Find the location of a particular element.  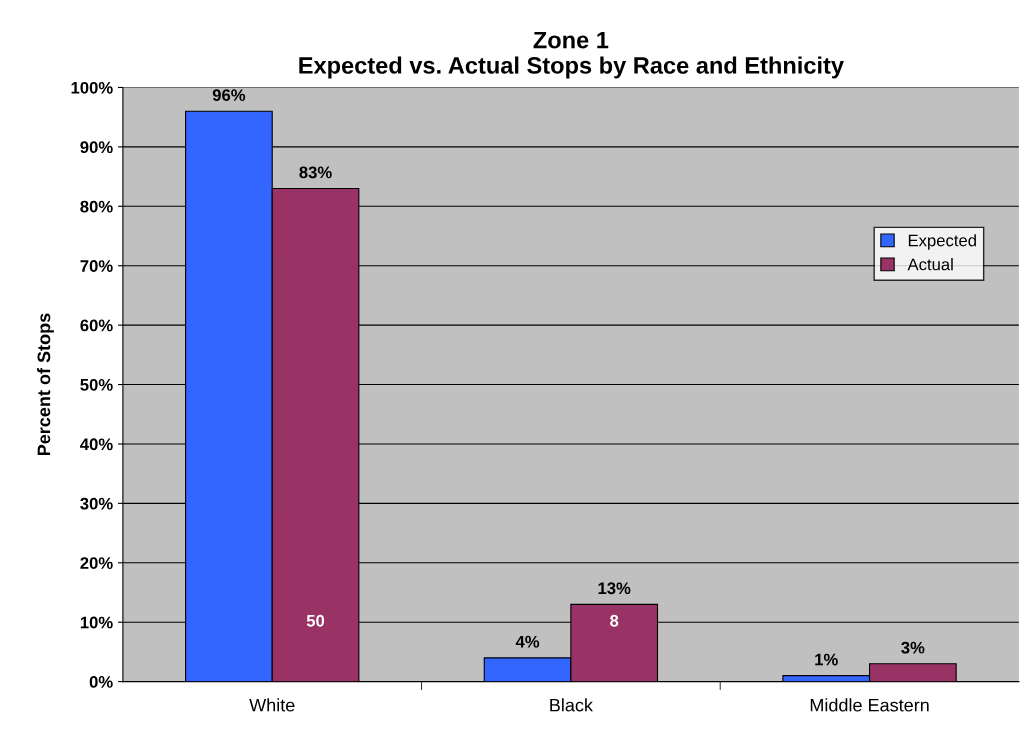

y-tick-label: 70% is located at coordinates (96, 266).